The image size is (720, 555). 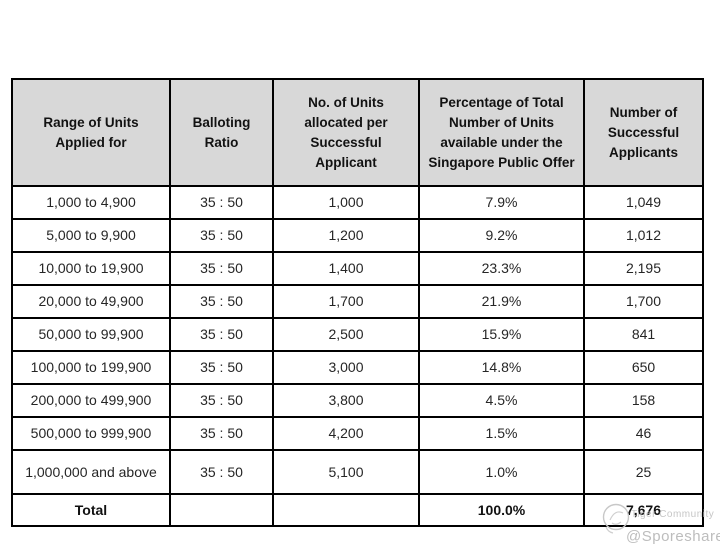 What do you see at coordinates (91, 202) in the screenshot?
I see `cell-range: 1,000 to 4,900` at bounding box center [91, 202].